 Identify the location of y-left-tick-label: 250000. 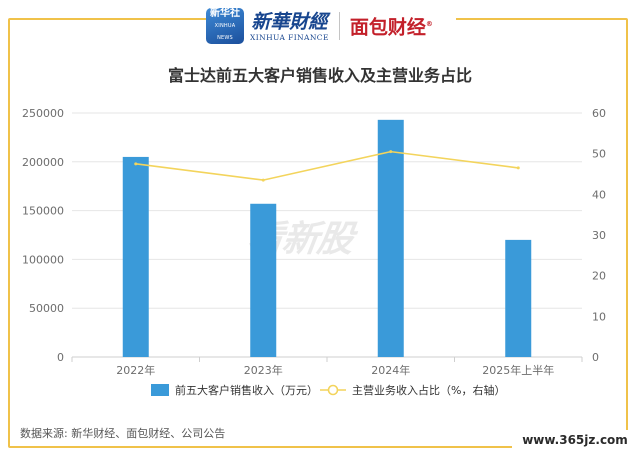
(43, 113).